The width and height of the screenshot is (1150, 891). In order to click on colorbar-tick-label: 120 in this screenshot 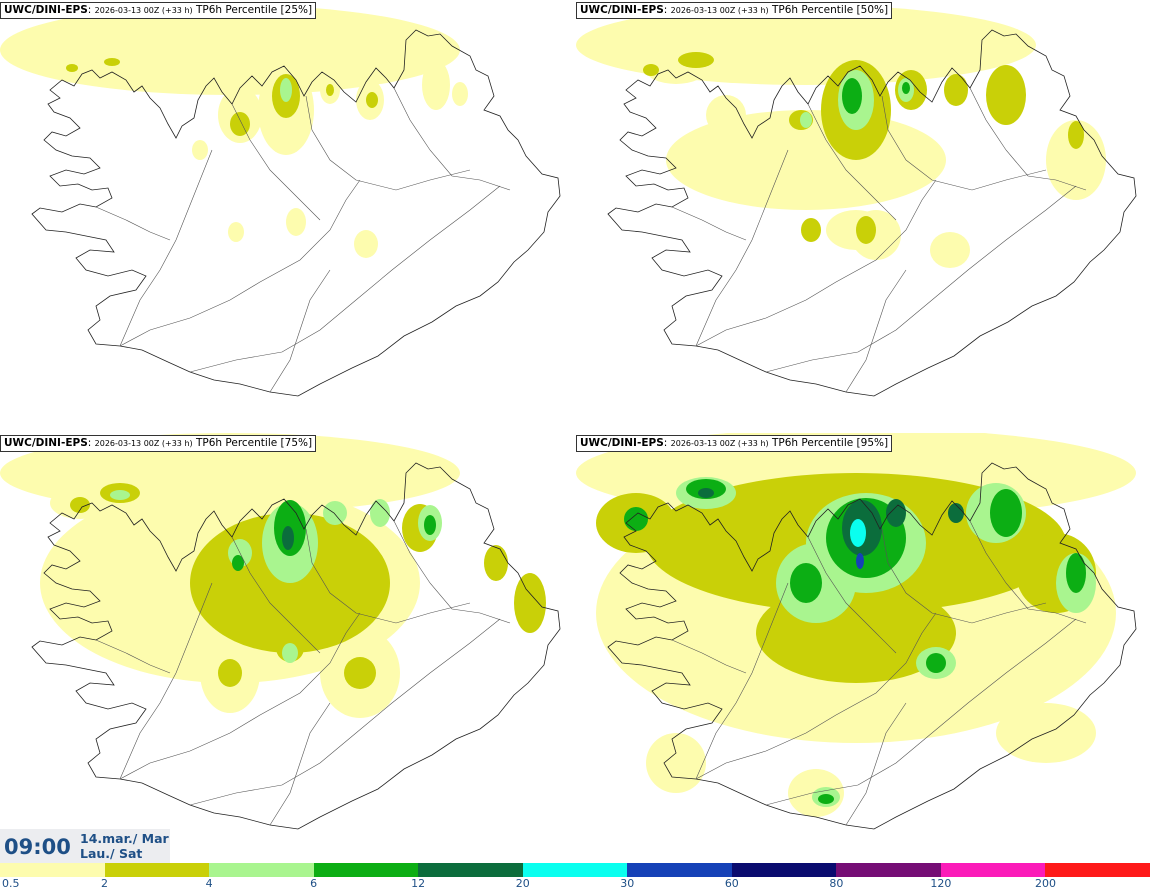, I will do `click(941, 883)`.